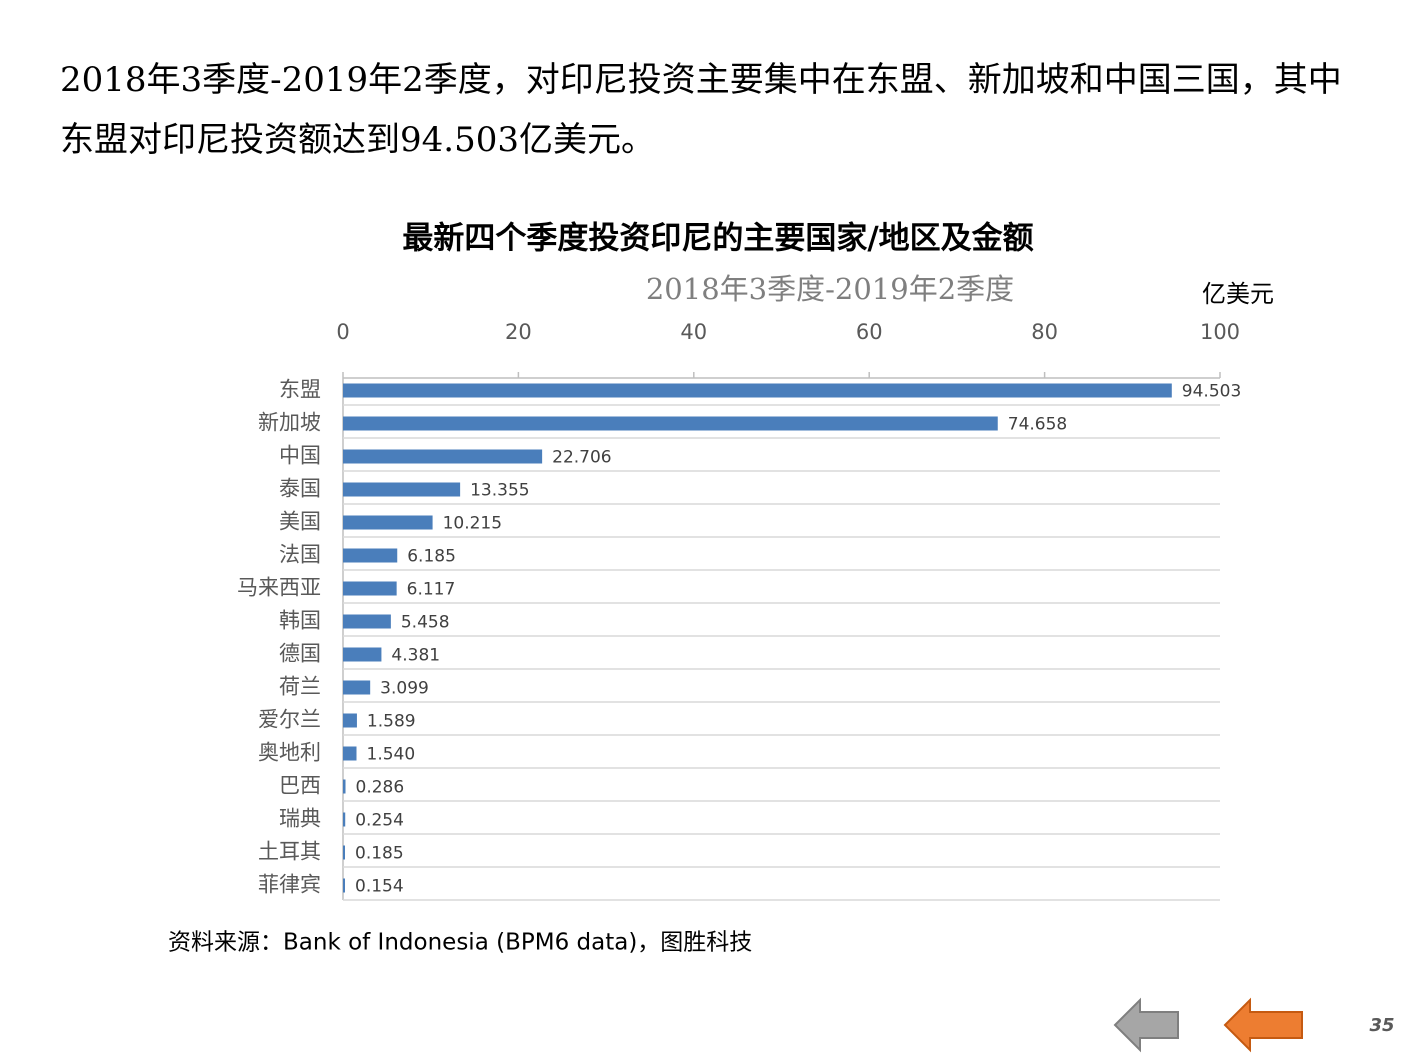 The width and height of the screenshot is (1411, 1058). What do you see at coordinates (289, 753) in the screenshot?
I see `y-tick-label: 奥地利` at bounding box center [289, 753].